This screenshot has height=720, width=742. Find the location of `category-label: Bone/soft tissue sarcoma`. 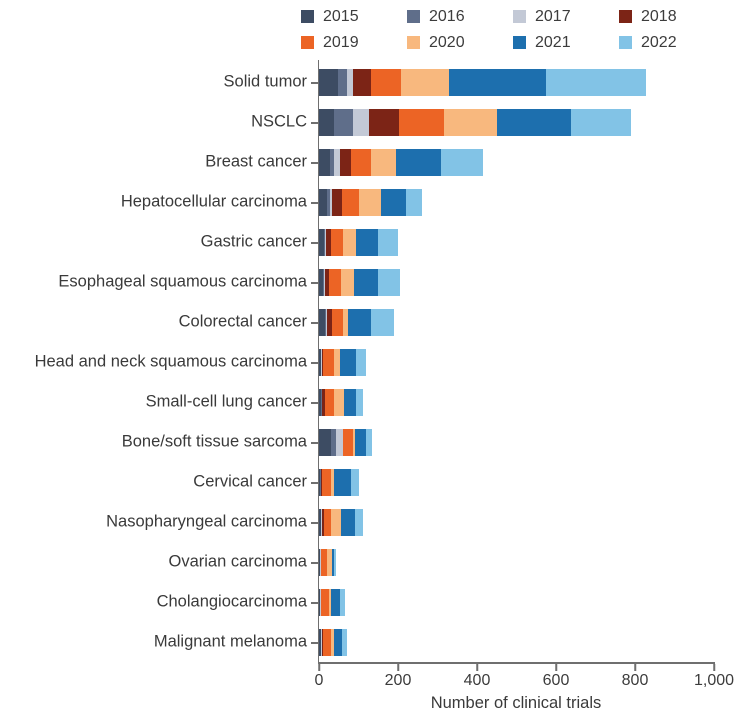

category-label: Bone/soft tissue sarcoma is located at coordinates (214, 441).